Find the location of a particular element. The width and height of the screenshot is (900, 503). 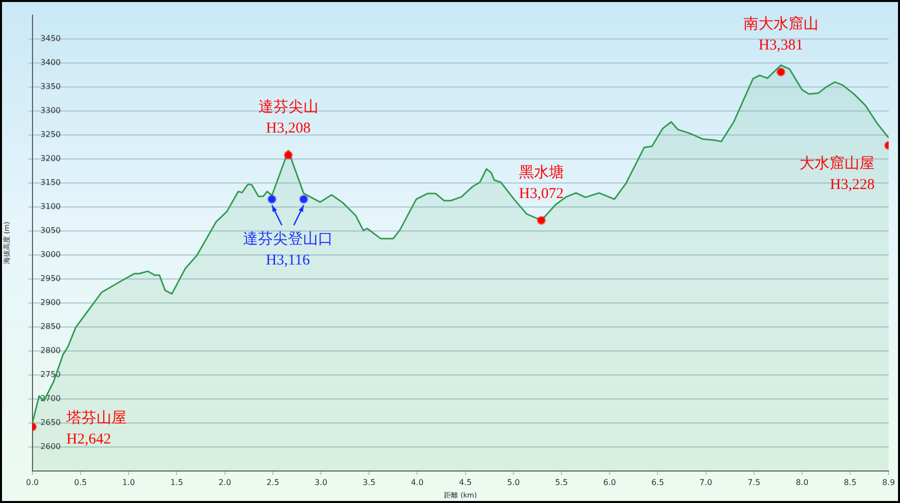

annotation: 達芬尖登山口 H3,116 is located at coordinates (287, 249).